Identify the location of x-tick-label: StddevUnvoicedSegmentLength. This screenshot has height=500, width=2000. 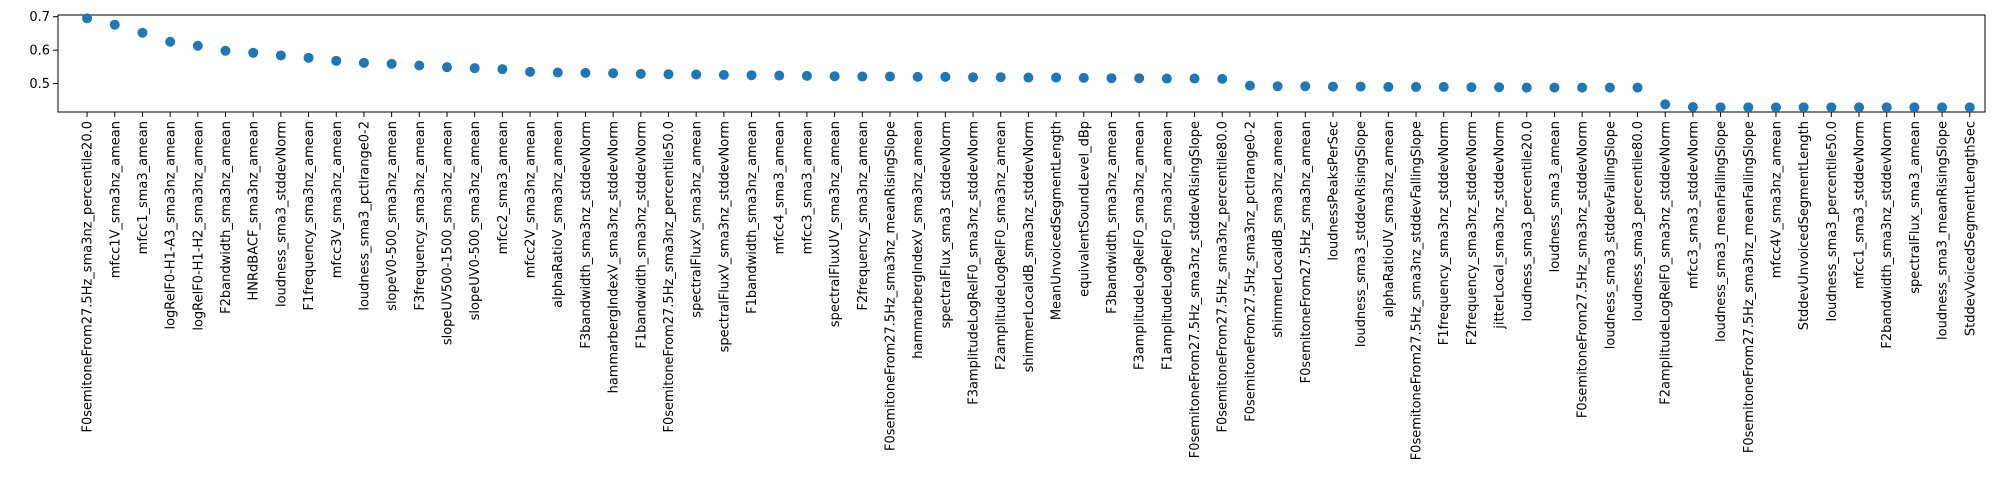
(1804, 225).